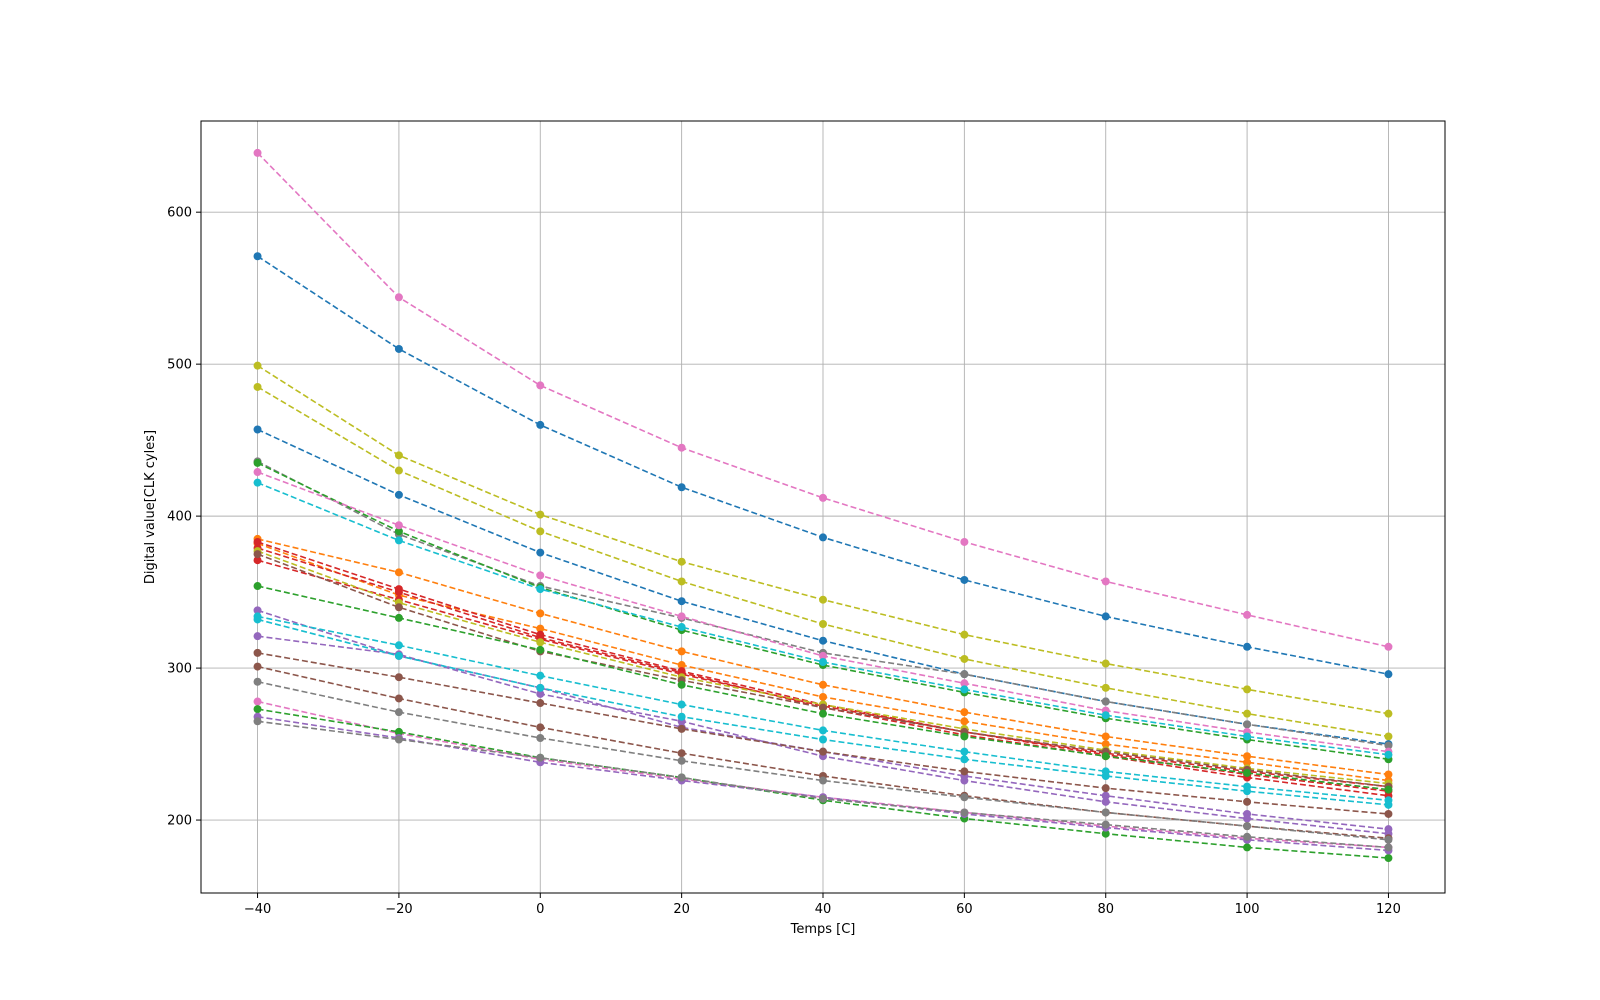 The height and width of the screenshot is (1000, 1600). Describe the element at coordinates (1247, 909) in the screenshot. I see `x-tick-label: 100` at that location.